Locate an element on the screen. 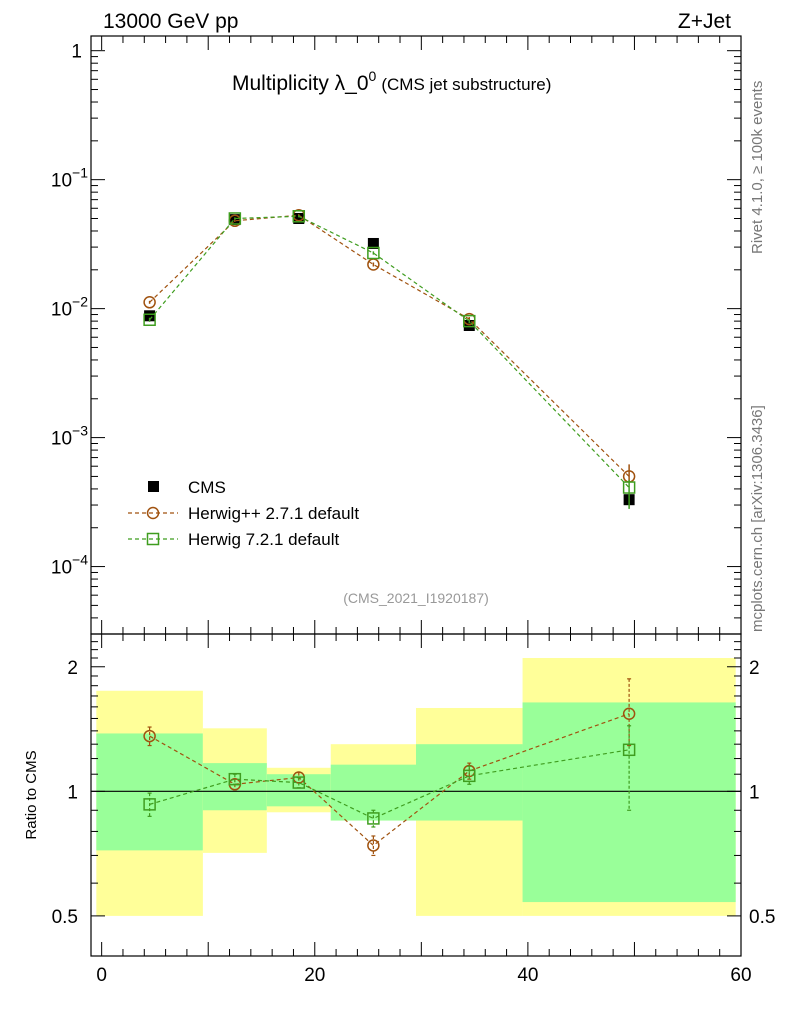  x-tick-label: 0 is located at coordinates (101, 975).